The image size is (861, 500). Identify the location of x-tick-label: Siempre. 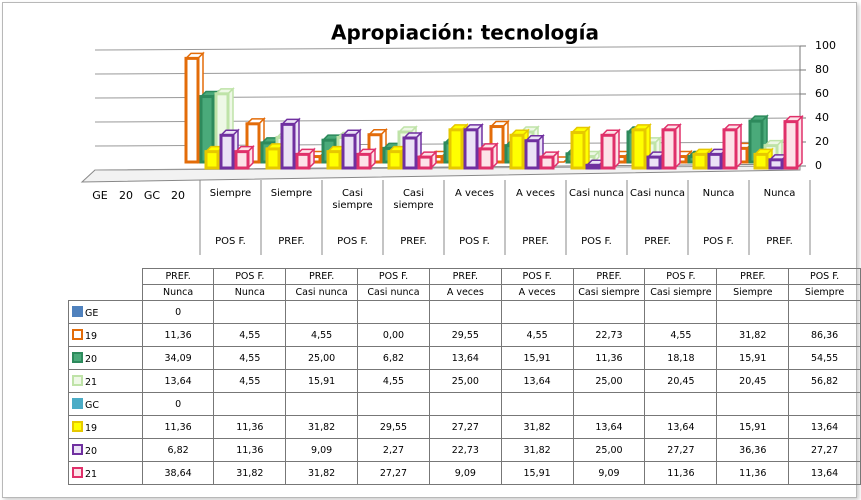
(230, 193).